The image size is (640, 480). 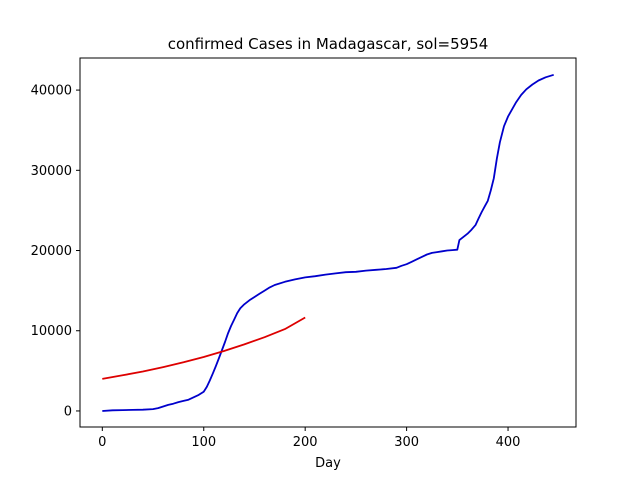 What do you see at coordinates (102, 442) in the screenshot?
I see `x-tick-label: 0` at bounding box center [102, 442].